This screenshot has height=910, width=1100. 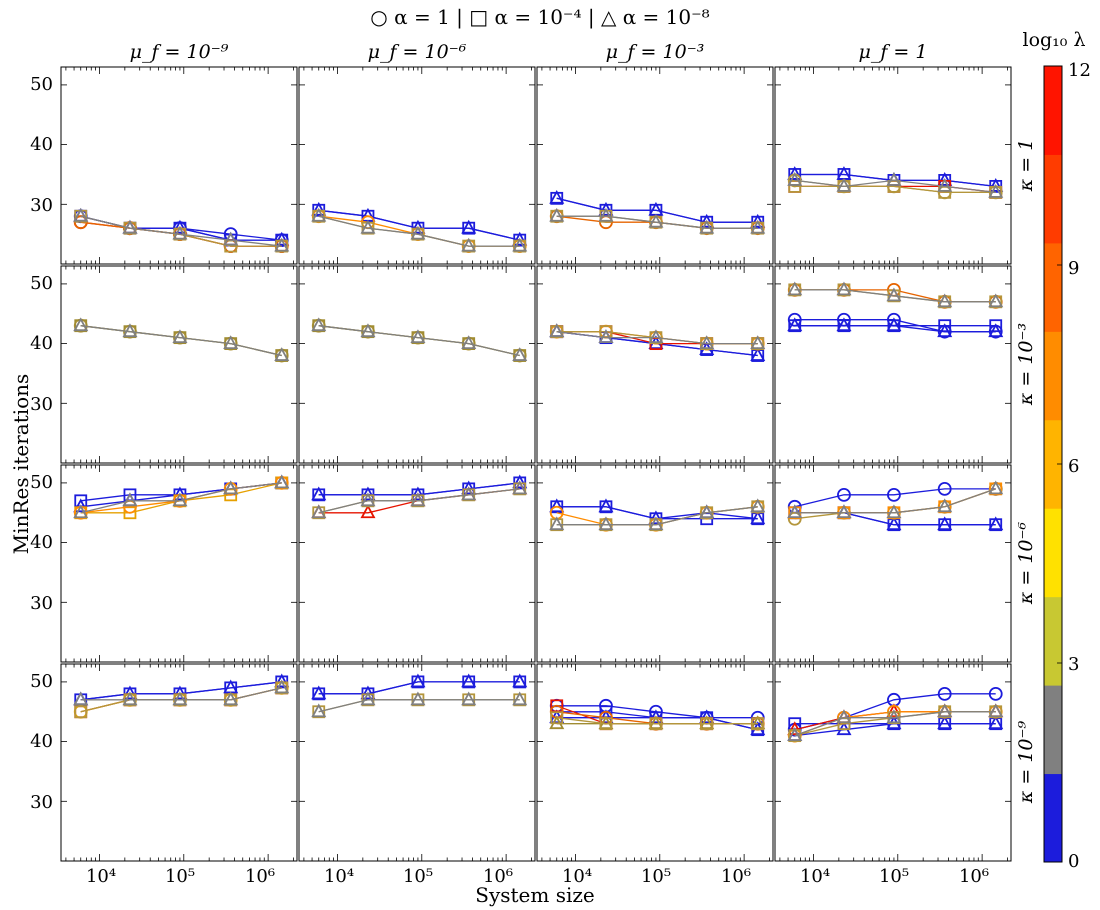 What do you see at coordinates (260, 876) in the screenshot?
I see `x-tick-c0-1e6: 10⁶` at bounding box center [260, 876].